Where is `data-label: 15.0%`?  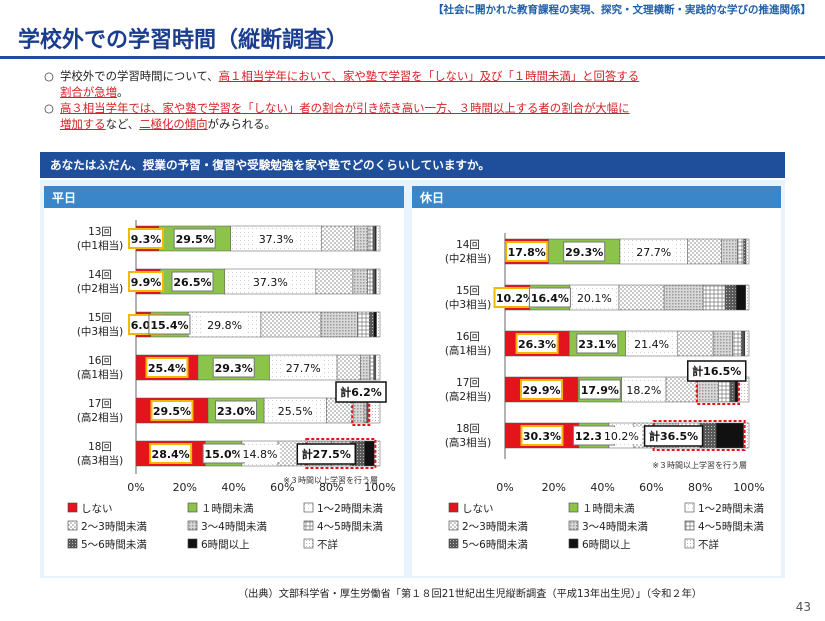 data-label: 15.0% is located at coordinates (224, 454).